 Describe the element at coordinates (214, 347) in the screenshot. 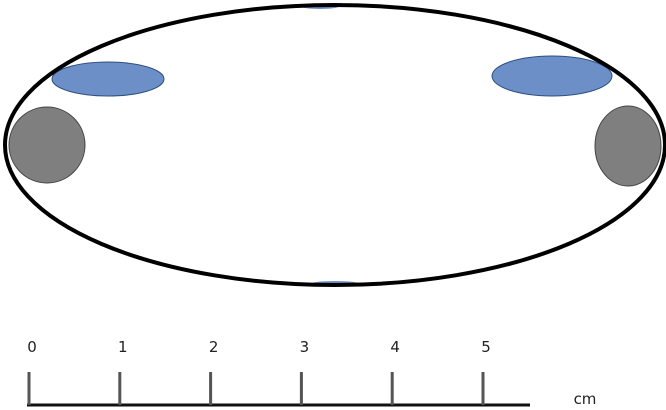

I see `scale-tick-label: 2` at that location.